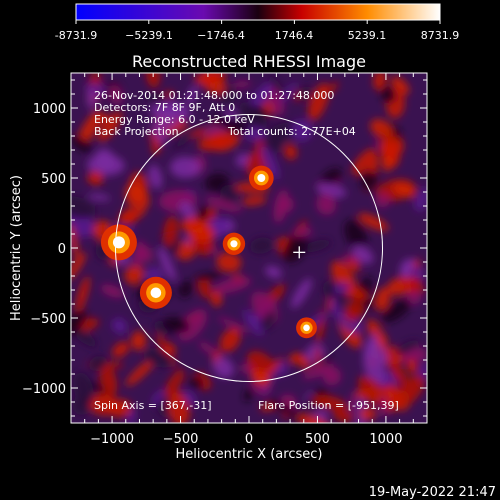 The height and width of the screenshot is (500, 500). I want to click on y-tick-label: −1000, so click(44, 389).